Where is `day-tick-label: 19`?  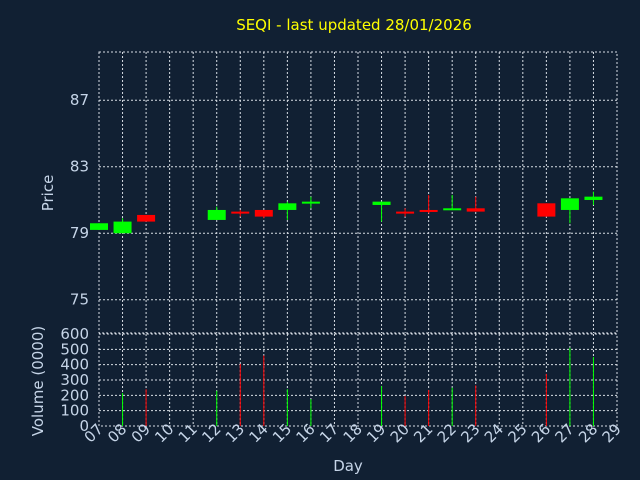 day-tick-label: 19 is located at coordinates (376, 433).